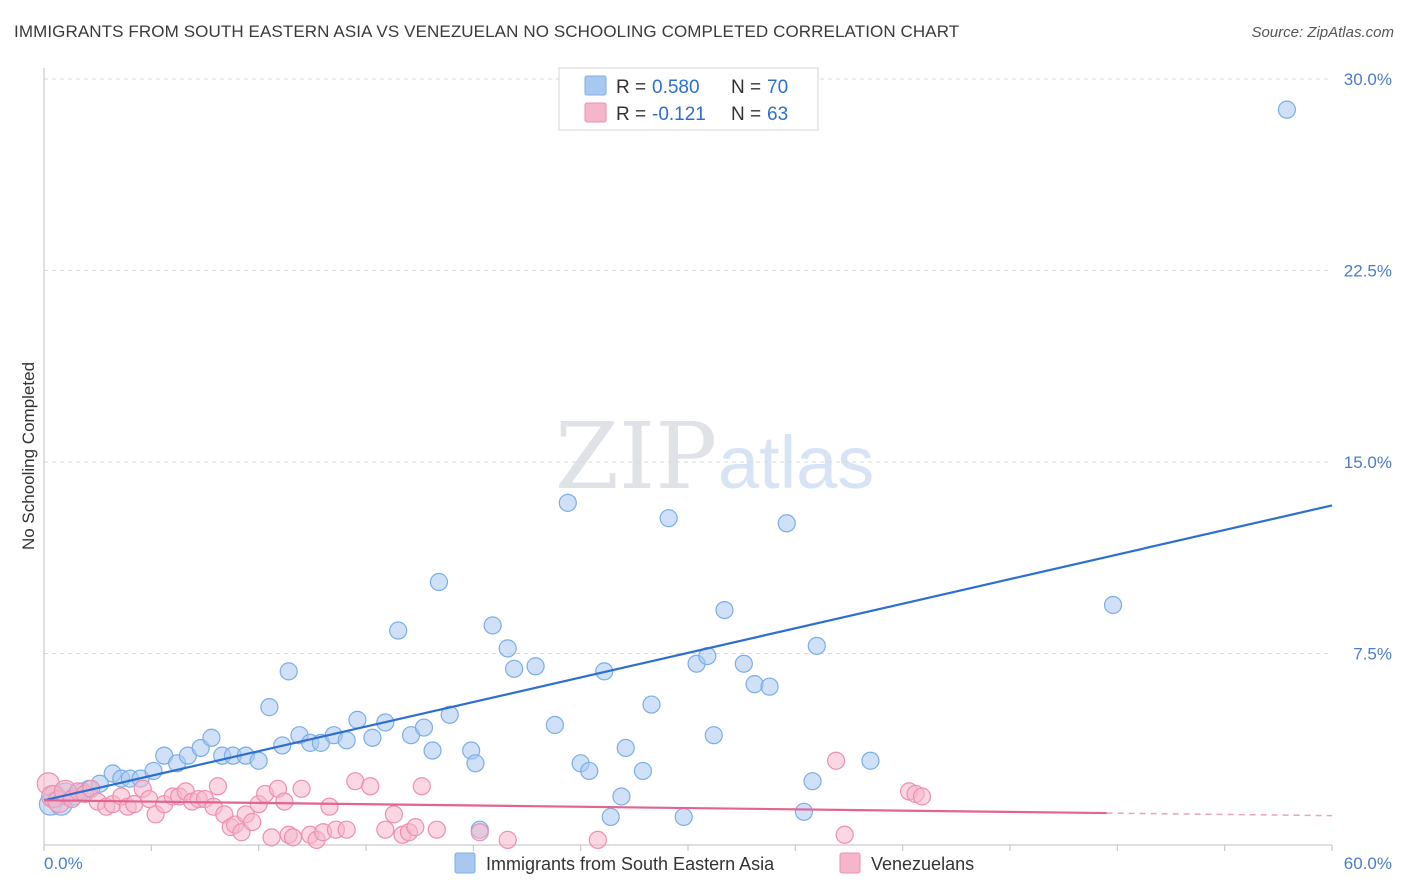  Describe the element at coordinates (676, 87) in the screenshot. I see `legend-r-value-1: 0.580` at that location.